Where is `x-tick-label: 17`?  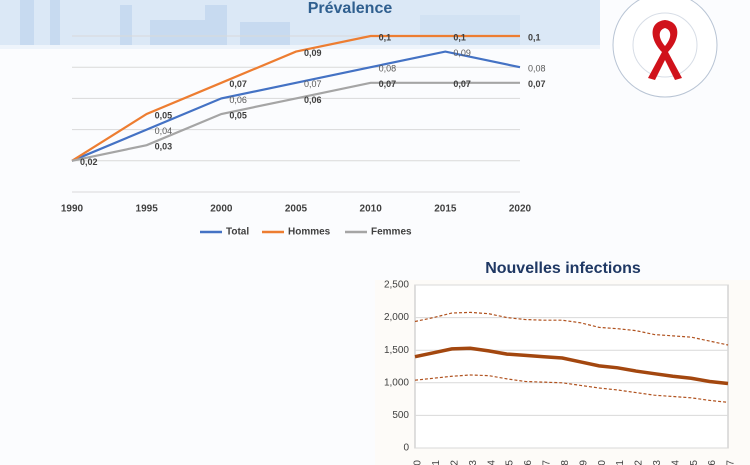
x-tick-label: 17 is located at coordinates (731, 462).